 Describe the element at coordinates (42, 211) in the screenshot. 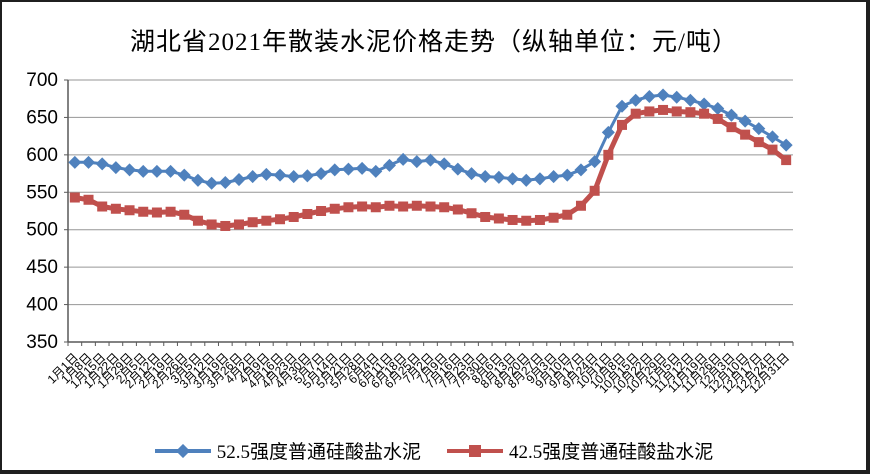

I see `y-axis-tick-labels: 350 400 450 500 550 600 650 700` at that location.